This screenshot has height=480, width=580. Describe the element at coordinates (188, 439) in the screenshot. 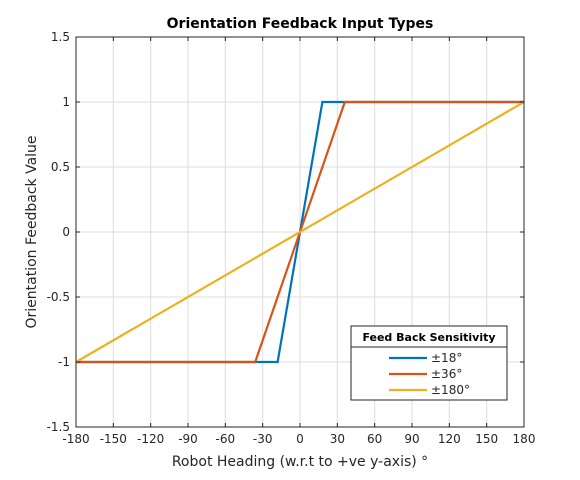

I see `x-tick-label: -90` at that location.